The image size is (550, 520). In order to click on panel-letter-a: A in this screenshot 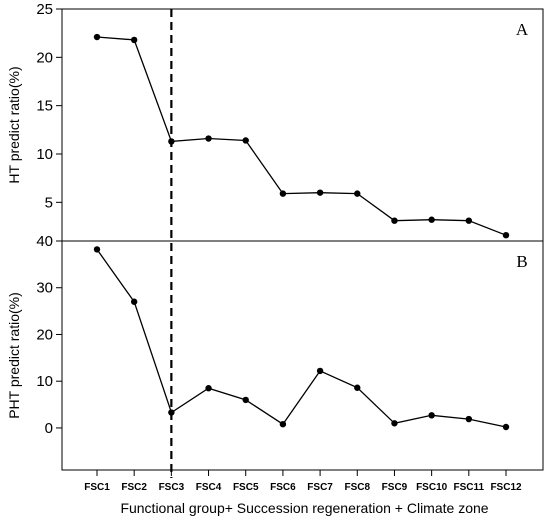, I will do `click(522, 29)`.